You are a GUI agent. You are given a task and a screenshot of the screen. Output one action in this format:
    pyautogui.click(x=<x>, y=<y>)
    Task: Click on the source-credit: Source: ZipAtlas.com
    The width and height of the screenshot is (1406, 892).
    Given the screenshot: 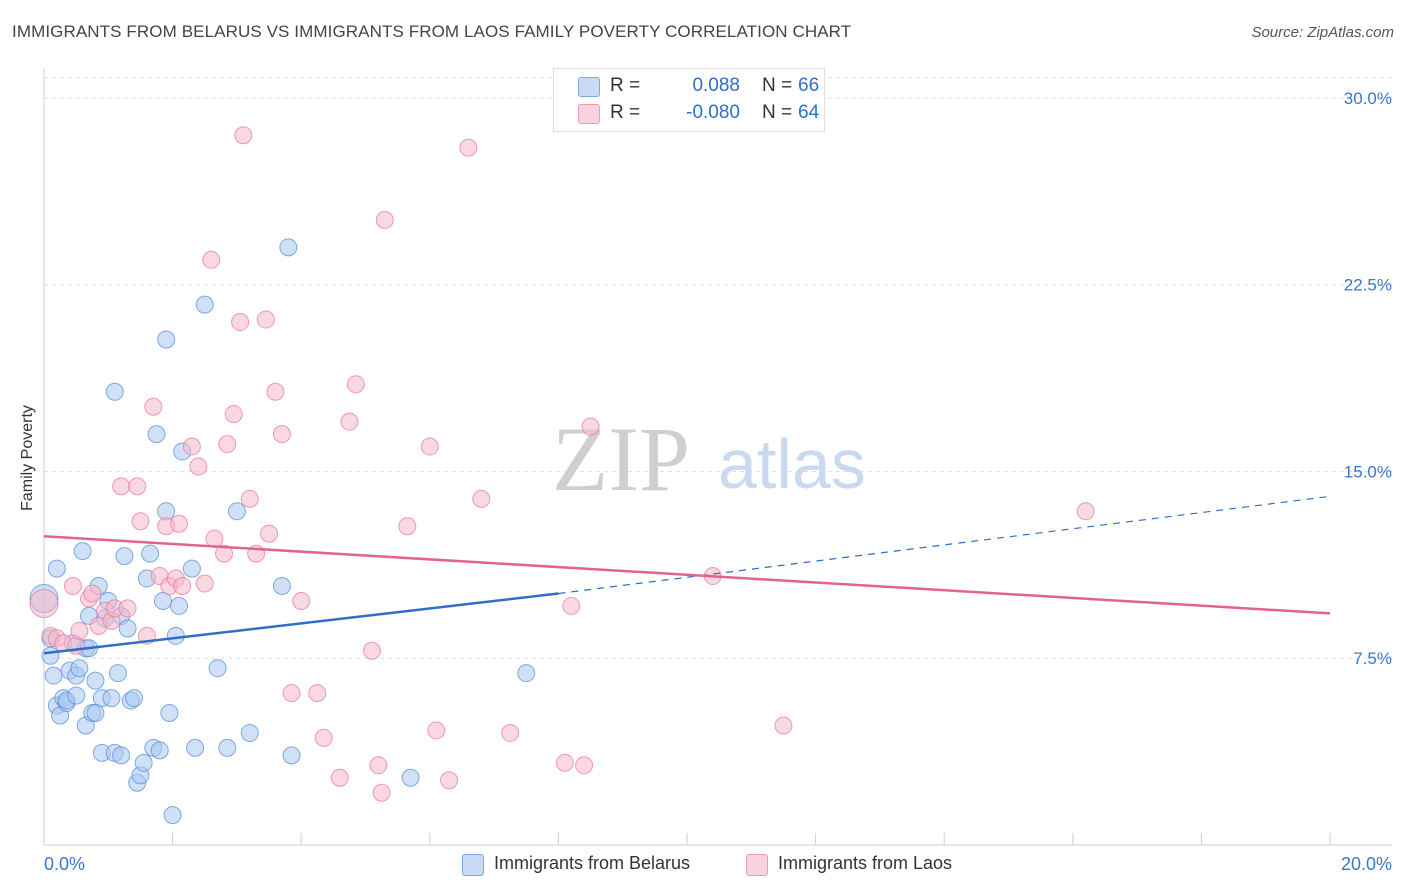 What is the action you would take?
    pyautogui.click(x=1322, y=32)
    